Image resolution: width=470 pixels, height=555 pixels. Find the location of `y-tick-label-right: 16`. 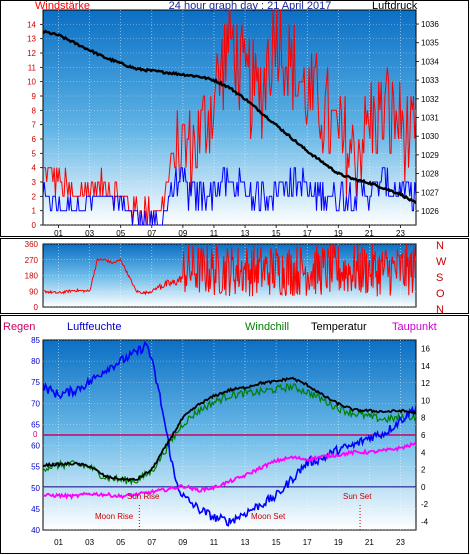

y-tick-label-right: 16 is located at coordinates (425, 349).